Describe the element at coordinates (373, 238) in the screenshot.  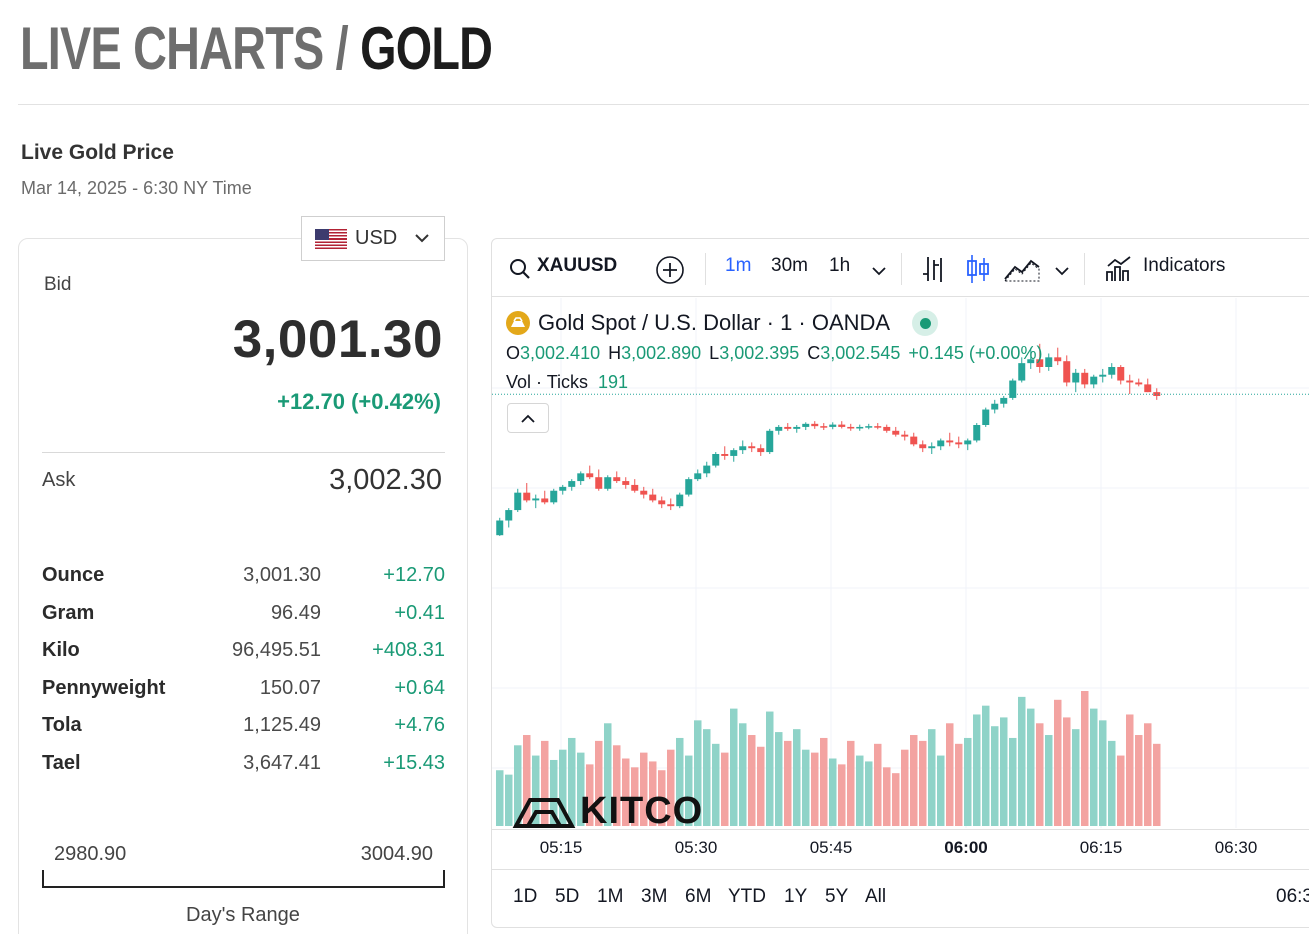
I see `currency-select: USD` at that location.